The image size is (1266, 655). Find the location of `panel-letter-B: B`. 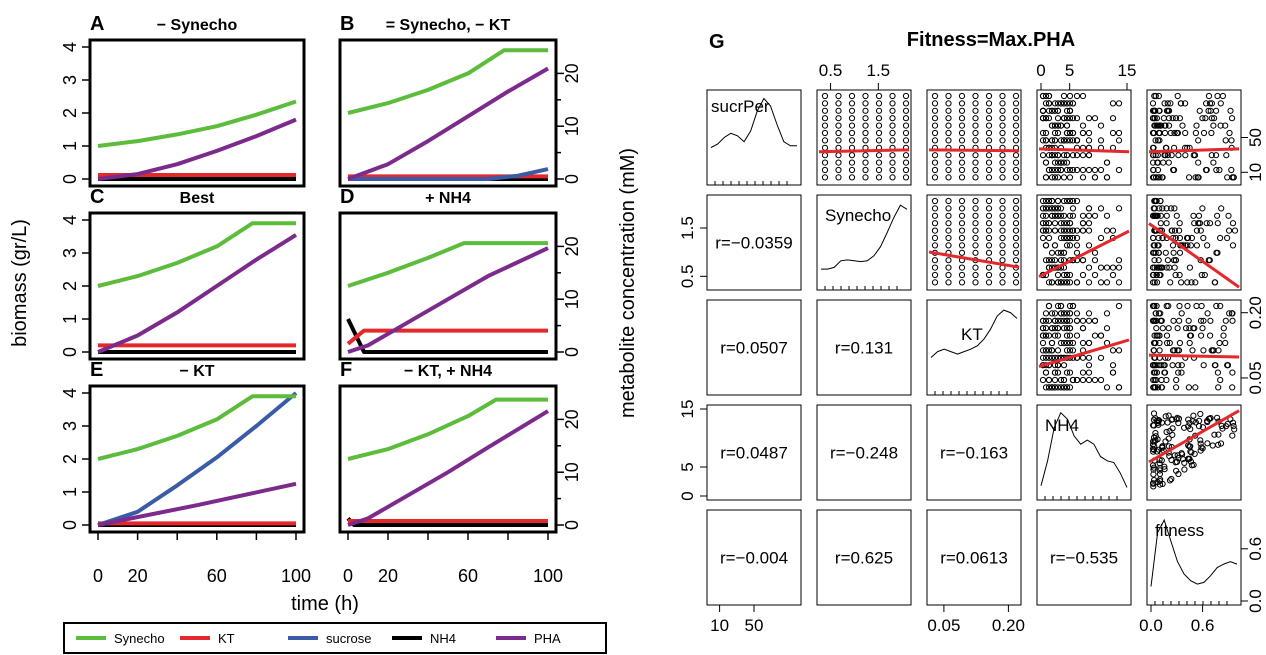

panel-letter-B: B is located at coordinates (347, 24).